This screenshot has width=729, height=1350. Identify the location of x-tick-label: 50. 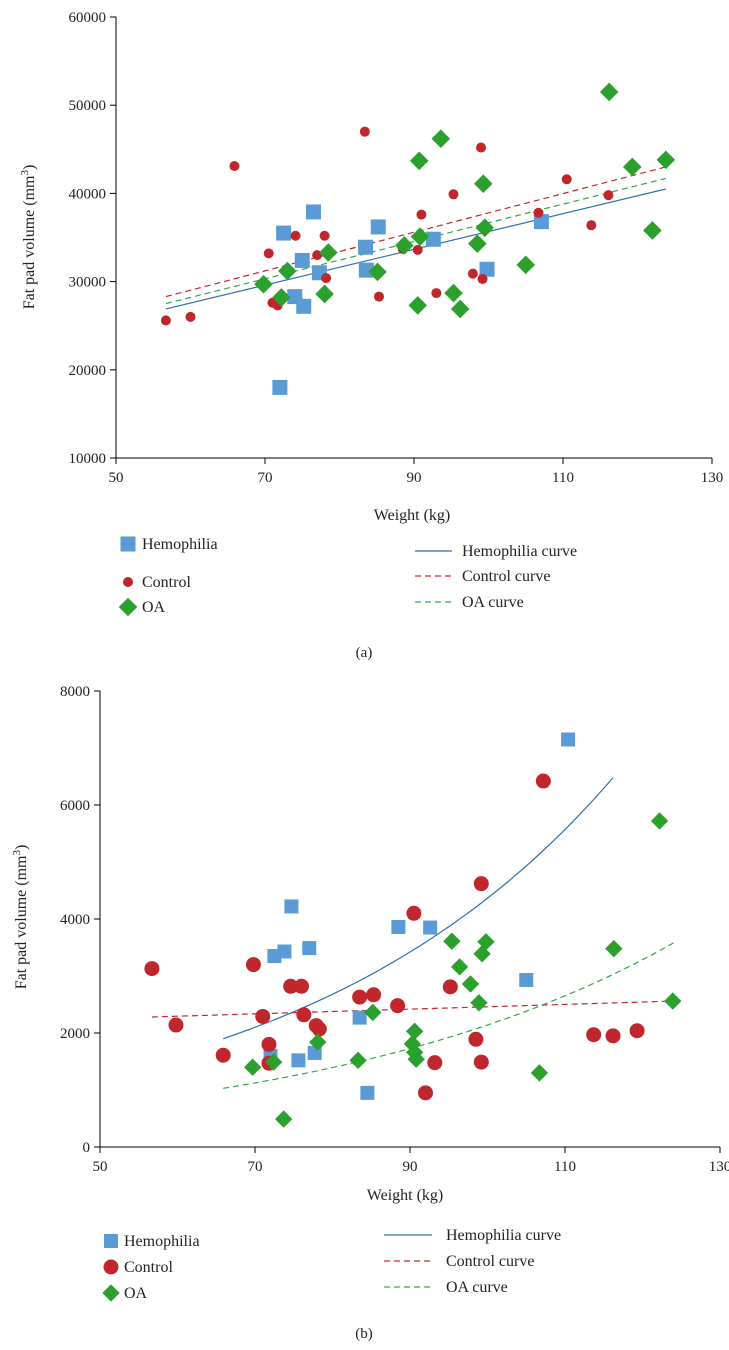
(116, 478).